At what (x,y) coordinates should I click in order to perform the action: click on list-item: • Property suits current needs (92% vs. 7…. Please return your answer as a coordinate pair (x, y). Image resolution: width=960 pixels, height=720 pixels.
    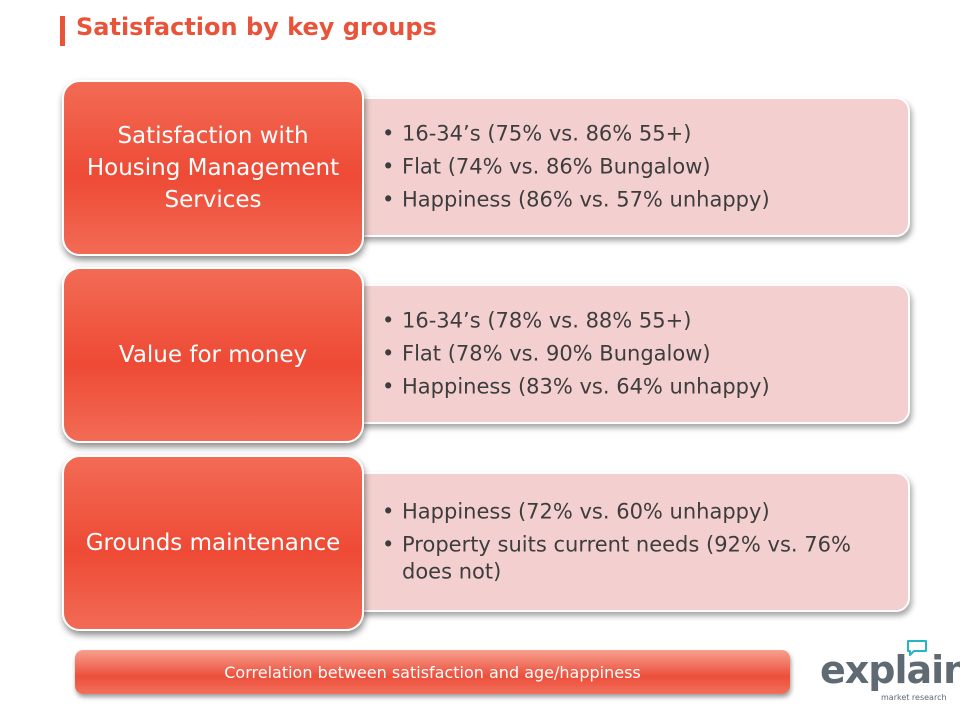
    Looking at the image, I should click on (638, 559).